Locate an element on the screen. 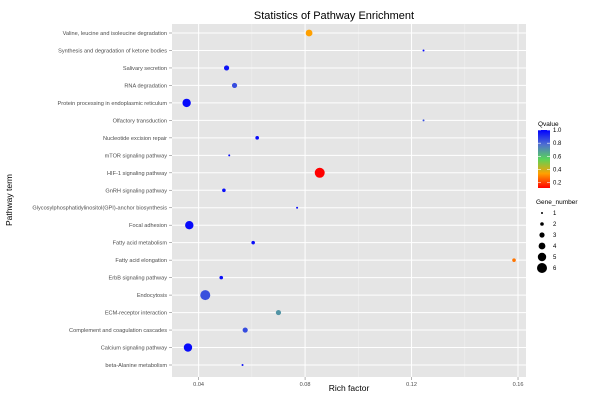 The image size is (600, 400). y-tick-label: Complement and coagulation cascades is located at coordinates (118, 331).